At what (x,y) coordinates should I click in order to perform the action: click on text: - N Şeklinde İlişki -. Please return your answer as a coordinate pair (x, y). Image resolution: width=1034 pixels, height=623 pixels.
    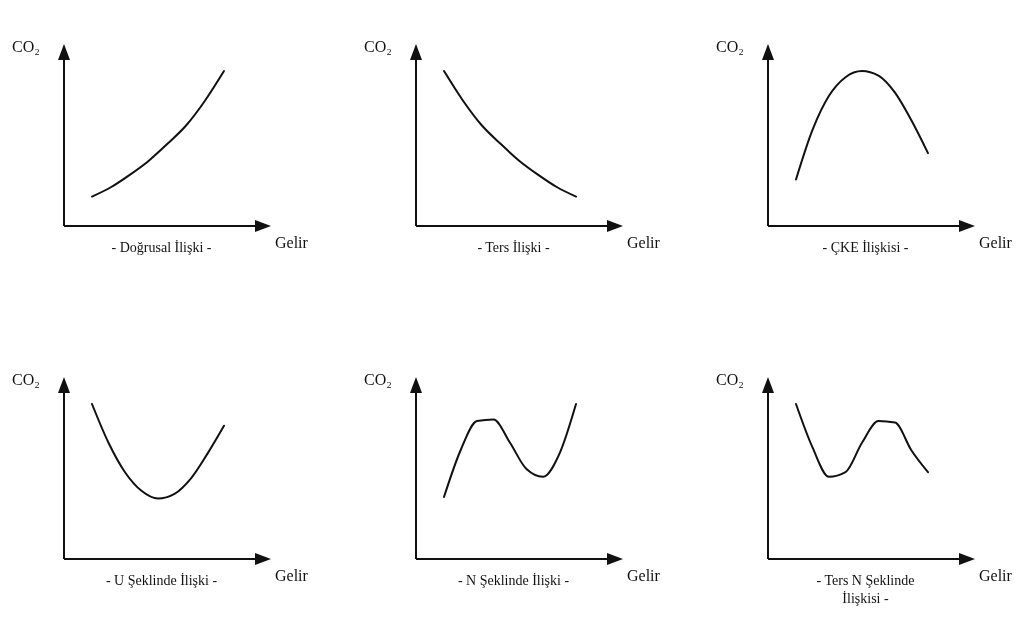
    Looking at the image, I should click on (513, 580).